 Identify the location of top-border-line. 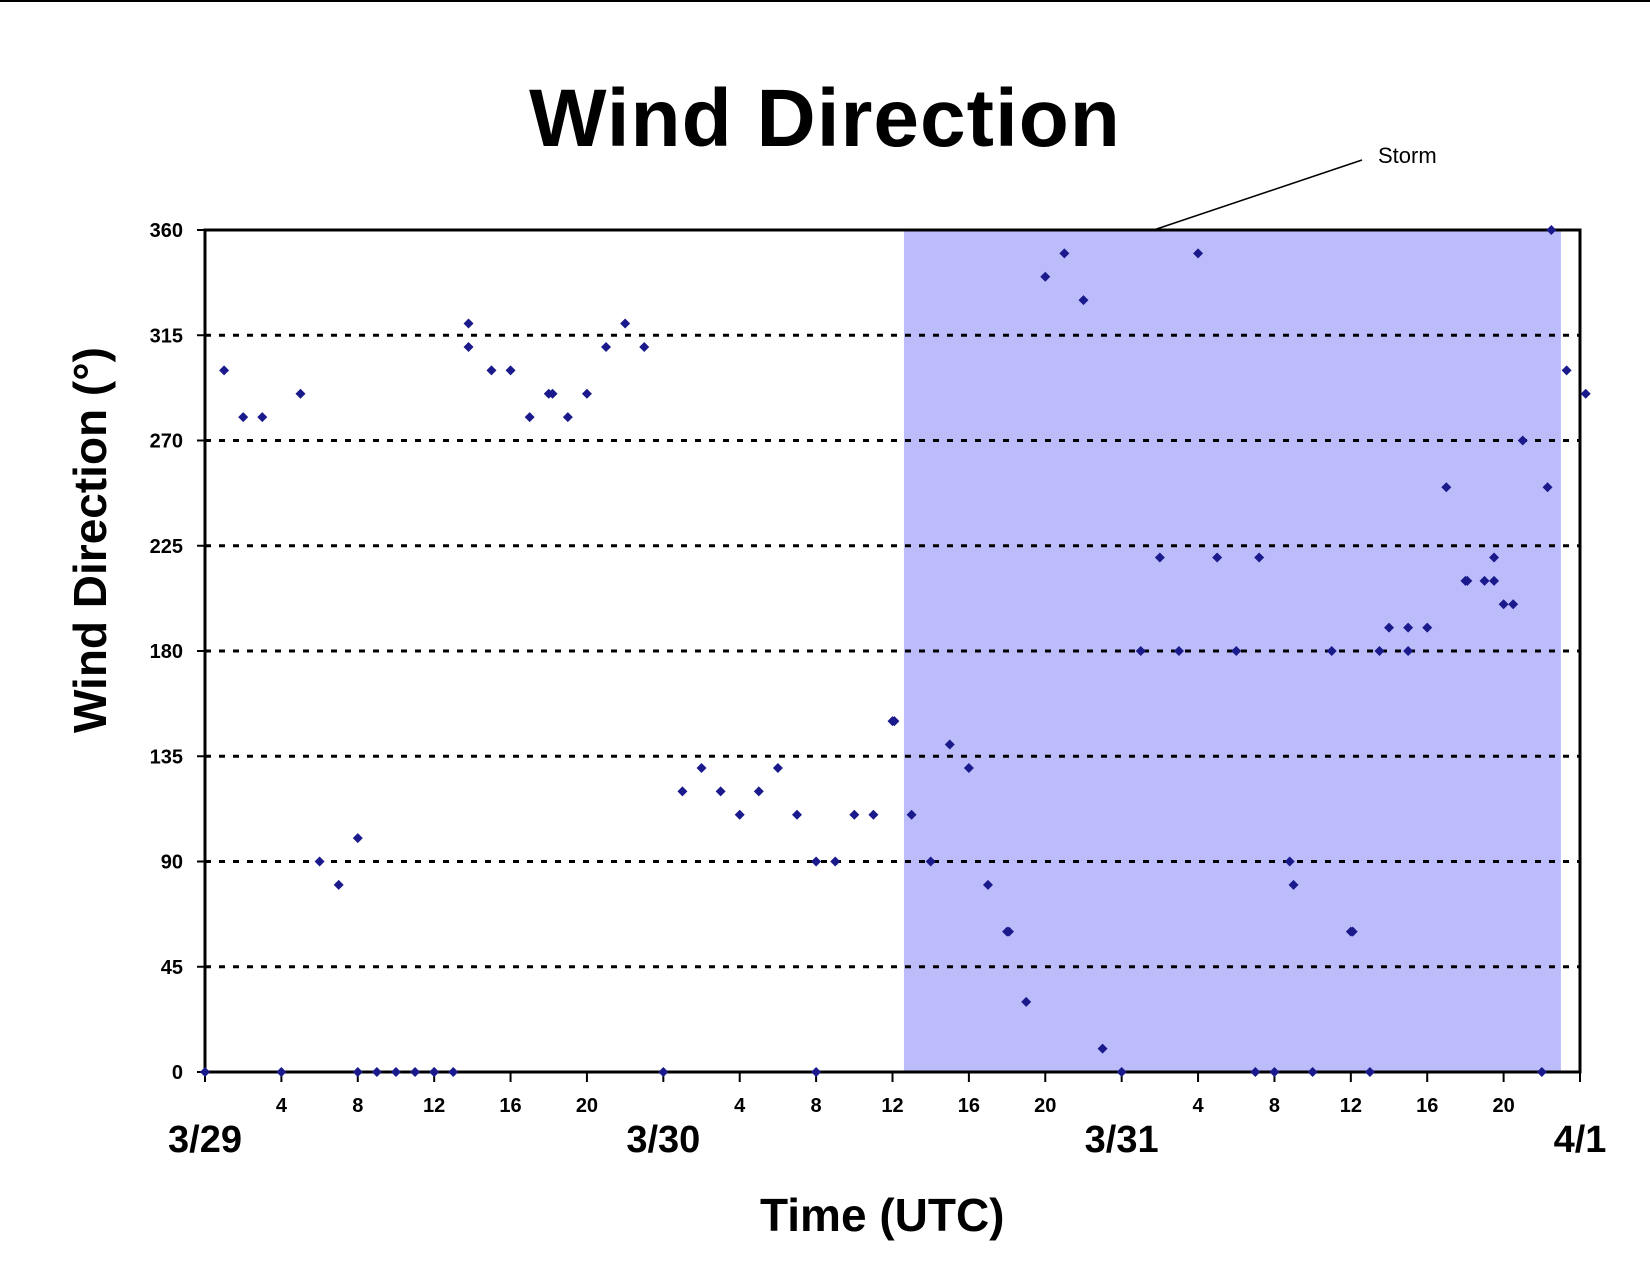
(825, 1).